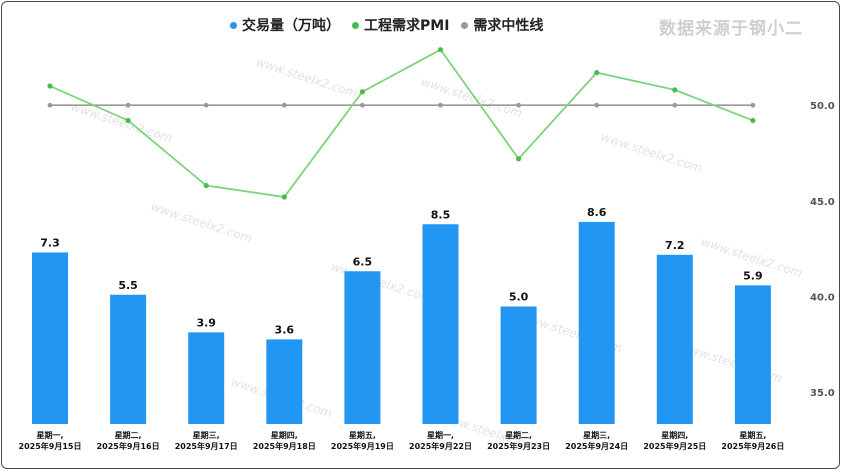  Describe the element at coordinates (508, 26) in the screenshot. I see `legend-label-neutral: 需求中性线` at that location.